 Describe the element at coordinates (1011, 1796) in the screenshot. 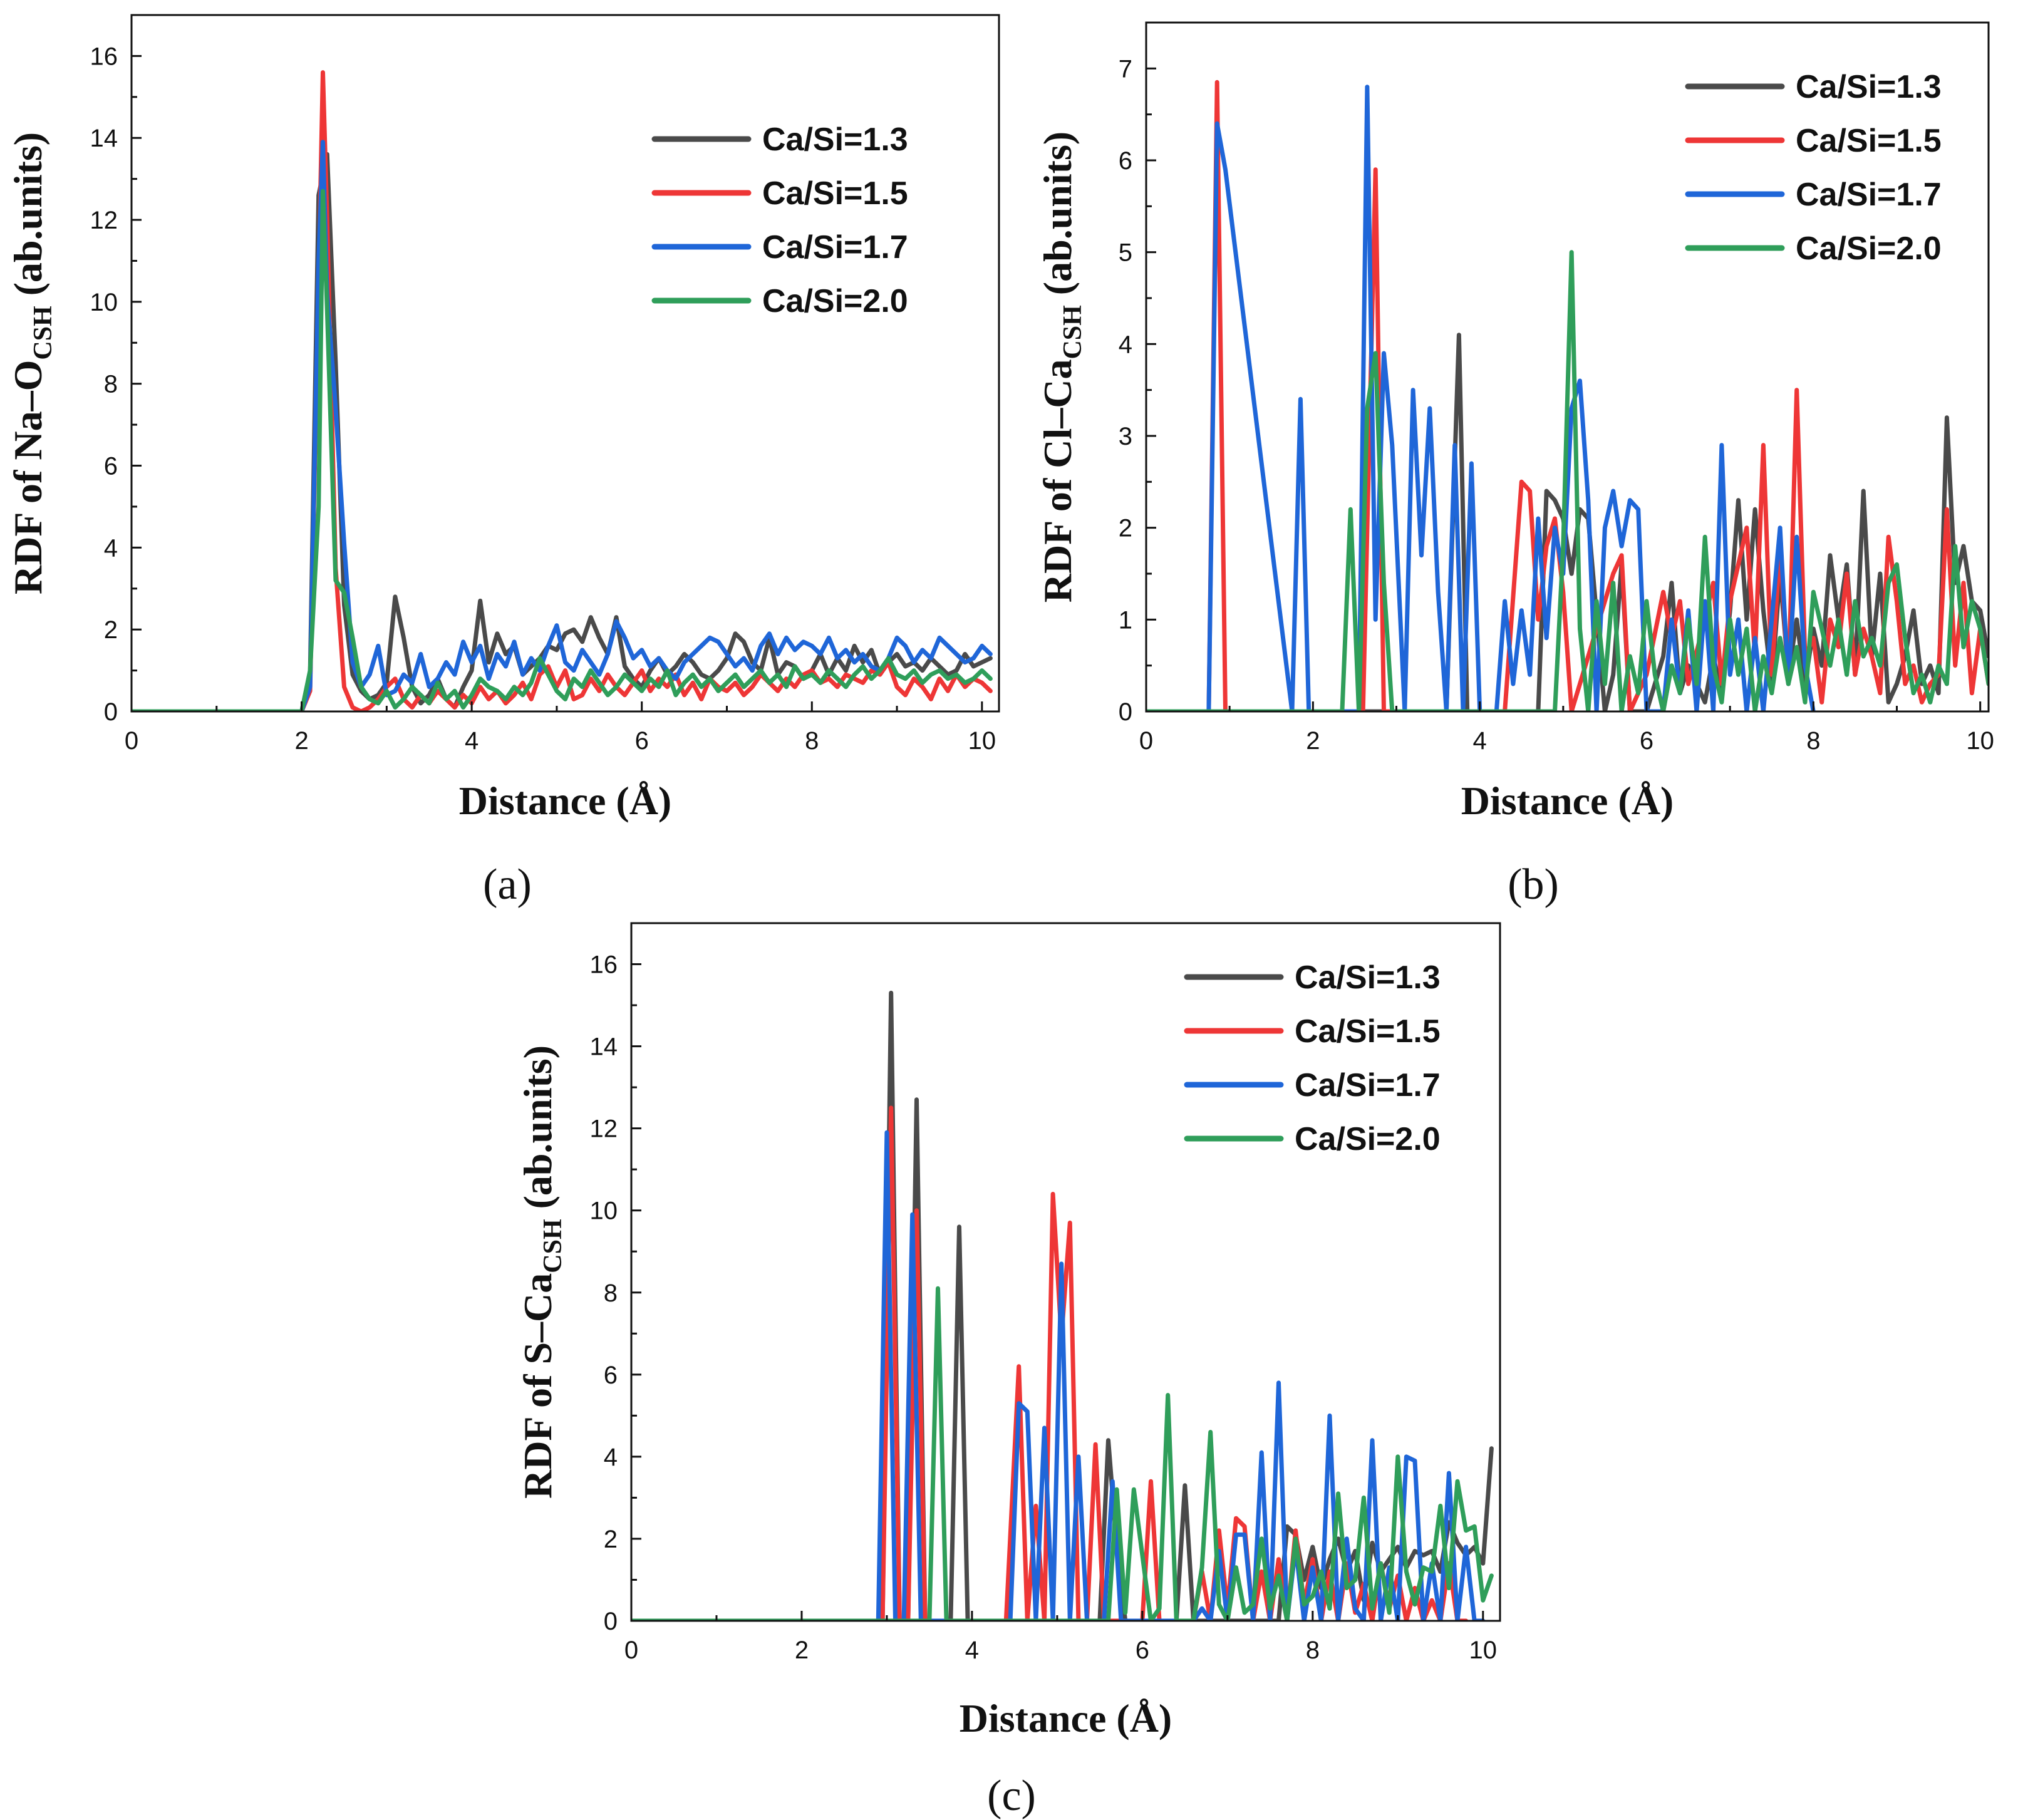

I see `panel-label: (c)` at that location.